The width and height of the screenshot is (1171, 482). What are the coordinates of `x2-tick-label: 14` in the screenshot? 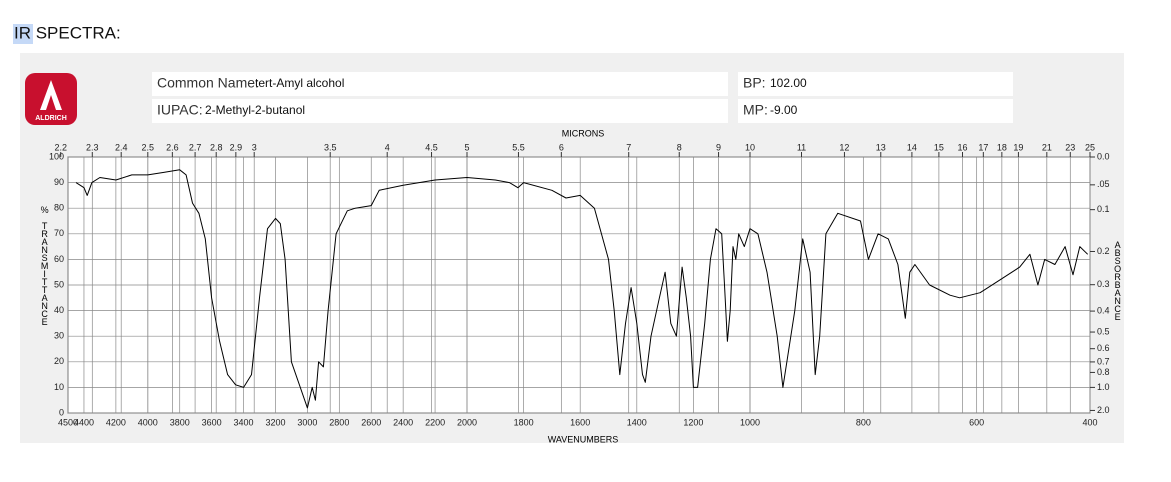 It's located at (912, 147).